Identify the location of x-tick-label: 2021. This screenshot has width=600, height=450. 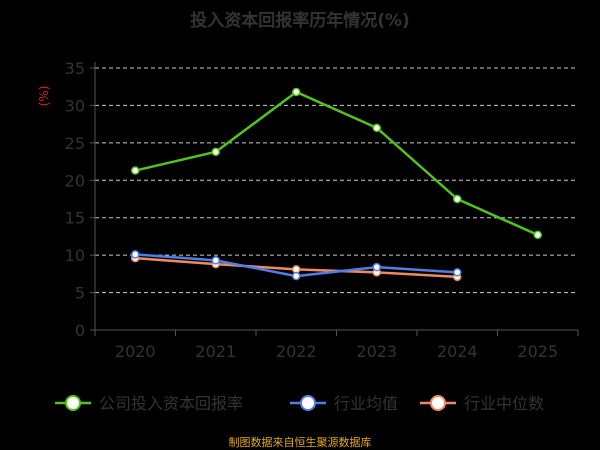
(215, 351).